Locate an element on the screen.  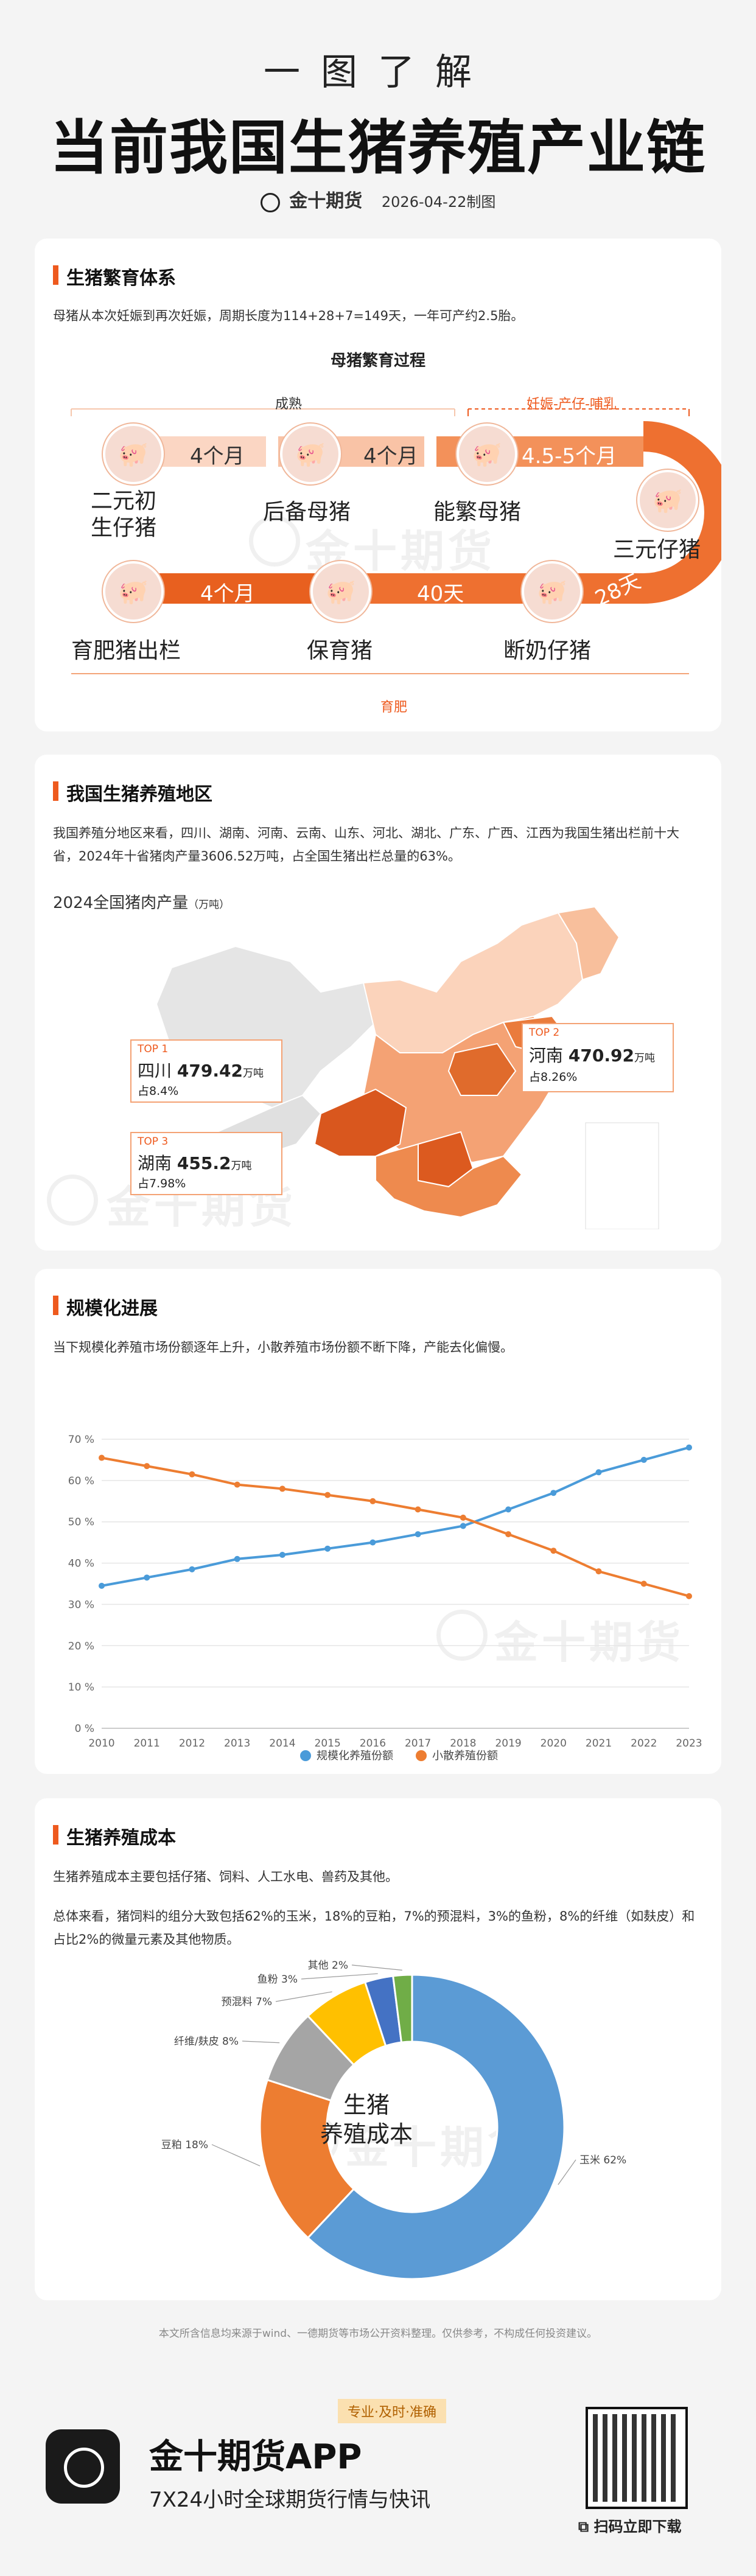
qr-label: ⧉ 扫码立即下载 is located at coordinates (630, 2525).